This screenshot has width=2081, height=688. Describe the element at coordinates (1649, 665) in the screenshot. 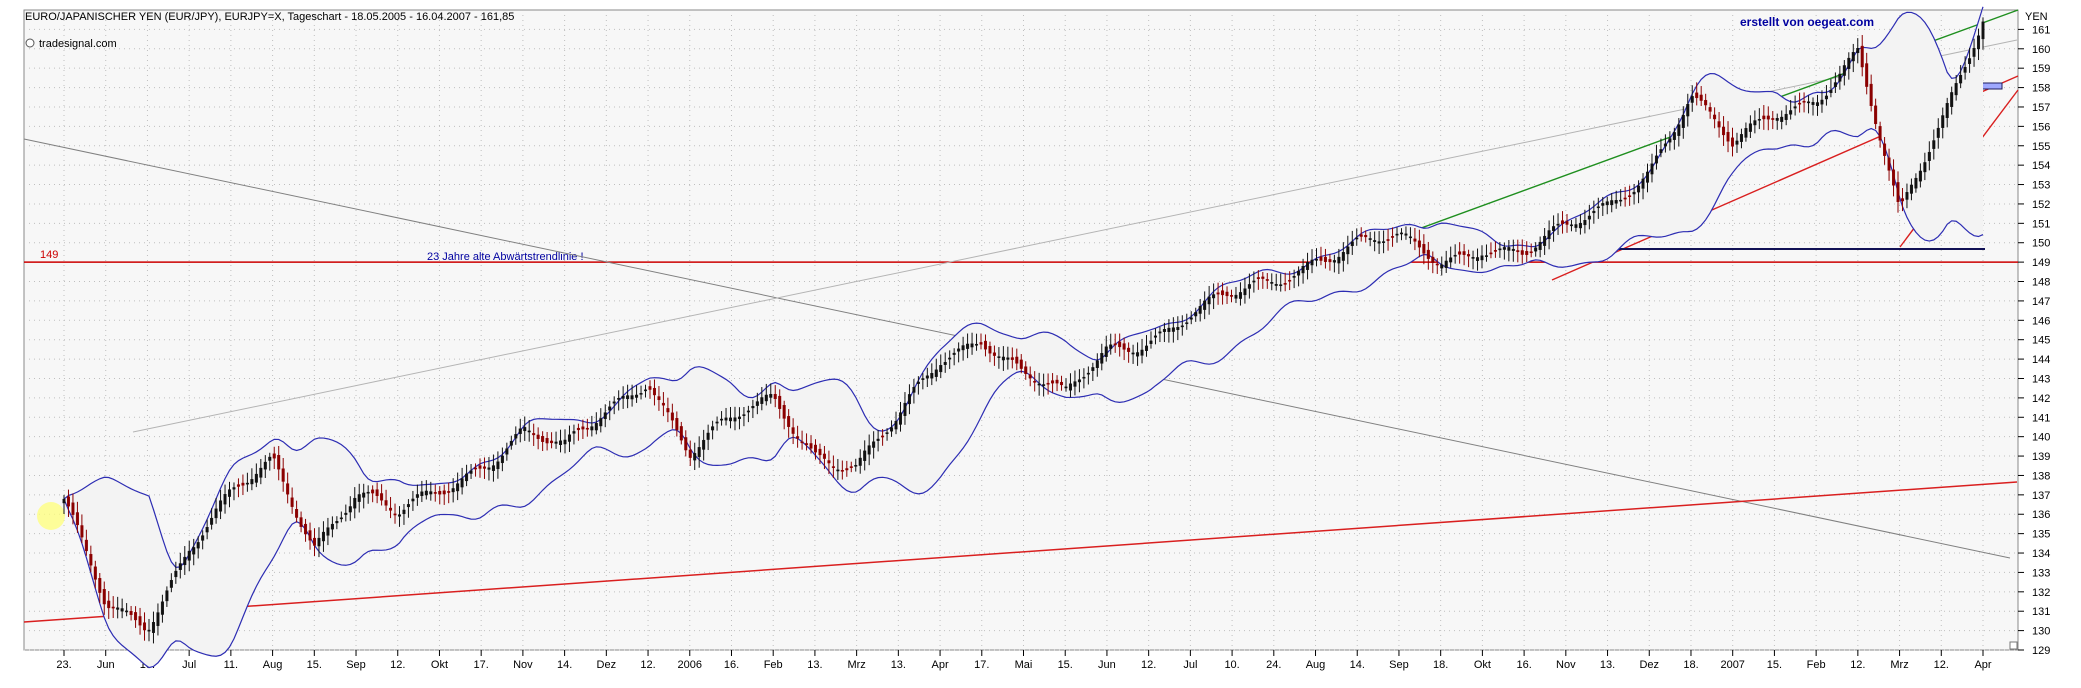

I see `x-tick-label: Dez` at that location.